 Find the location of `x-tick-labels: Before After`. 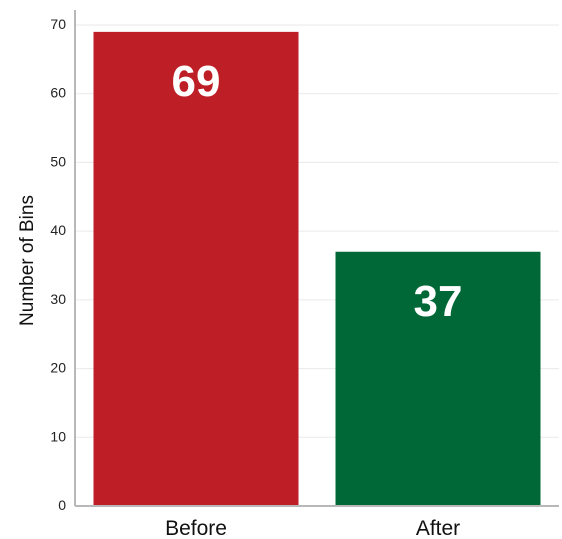

x-tick-labels: Before After is located at coordinates (312, 528).